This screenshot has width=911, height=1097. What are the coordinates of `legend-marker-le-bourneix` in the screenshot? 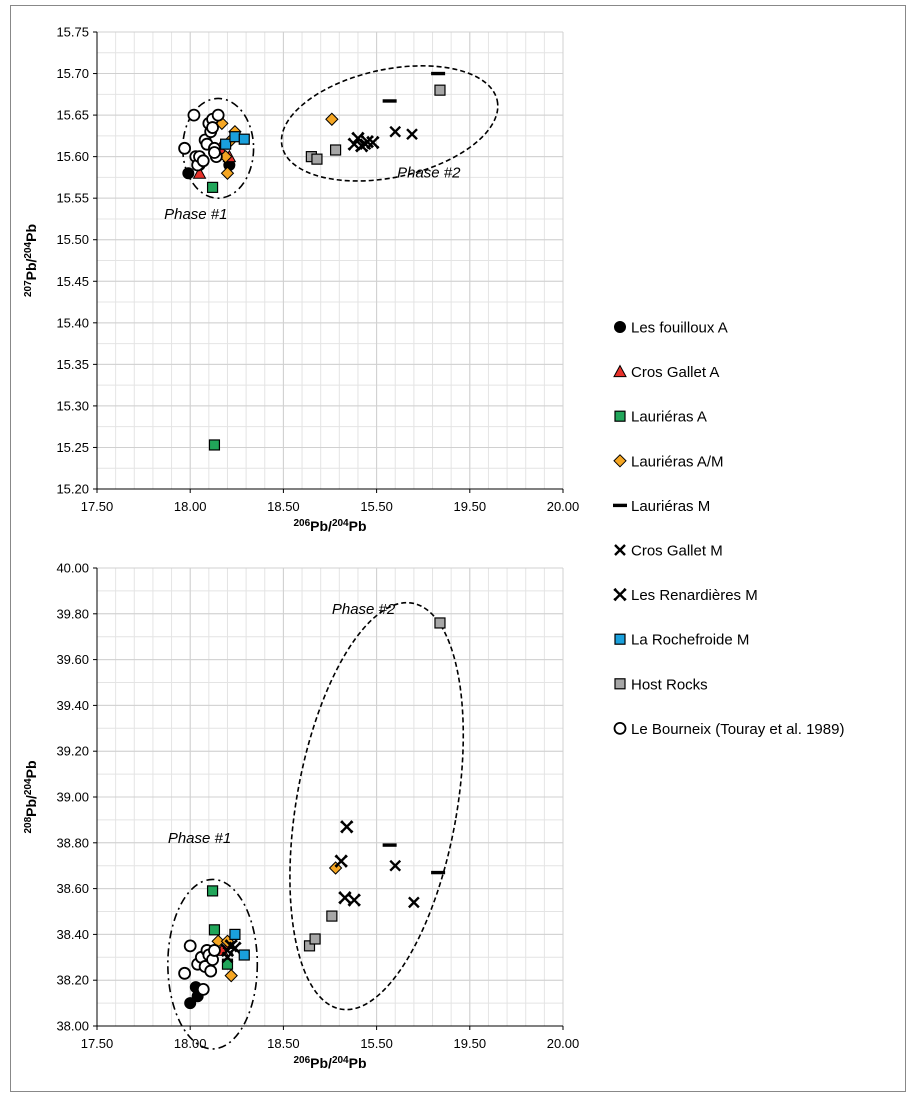 It's located at (620, 728).